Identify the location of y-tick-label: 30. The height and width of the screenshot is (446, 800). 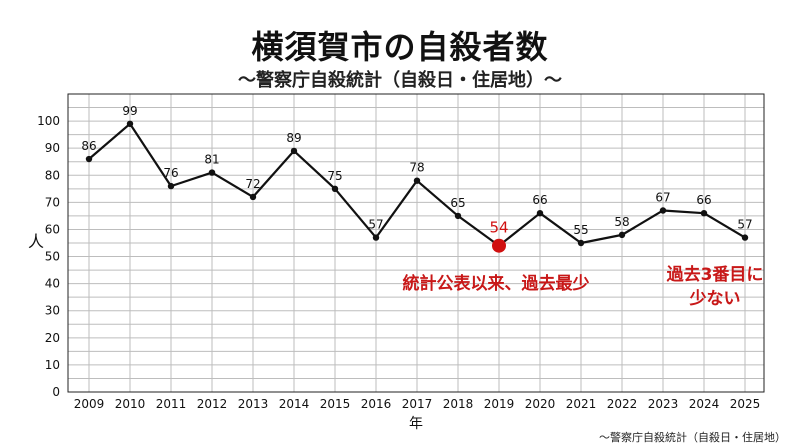
(52, 311).